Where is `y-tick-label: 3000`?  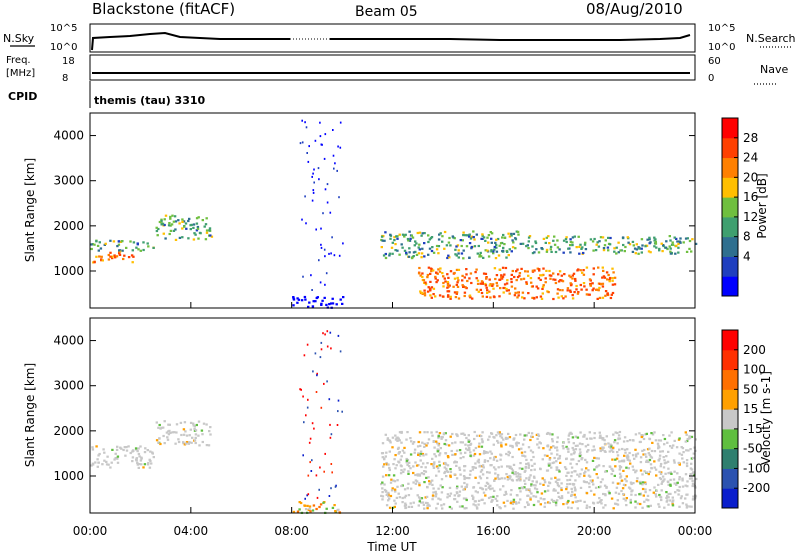 y-tick-label: 3000 is located at coordinates (68, 386).